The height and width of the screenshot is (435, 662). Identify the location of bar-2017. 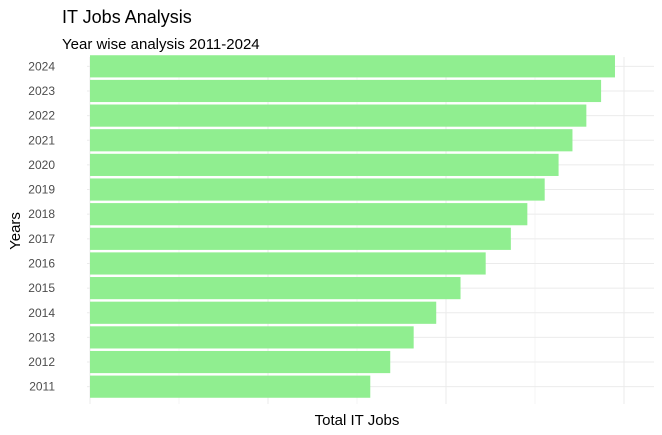
(300, 238).